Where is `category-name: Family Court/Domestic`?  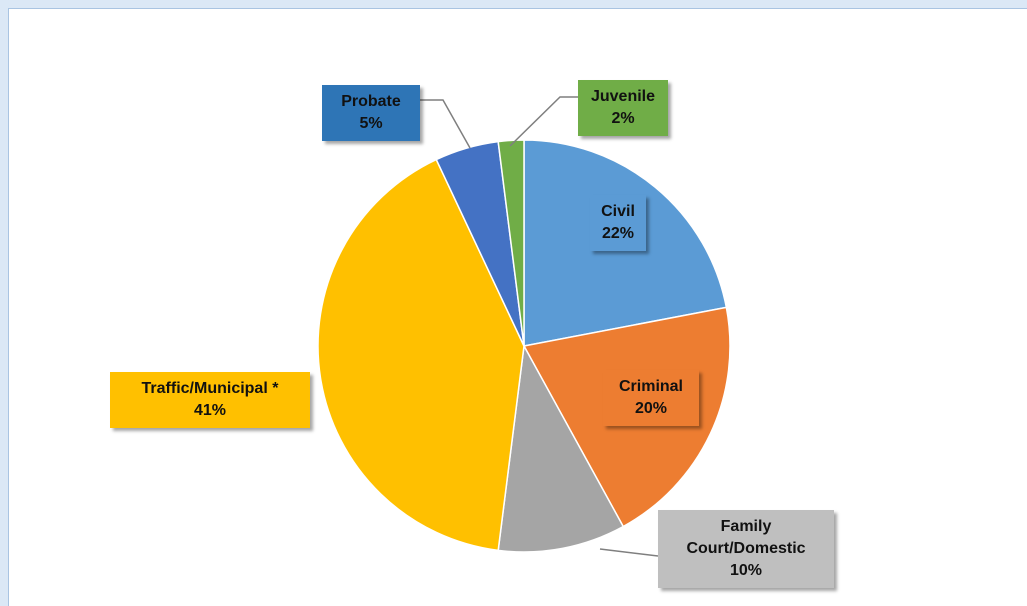
category-name: Family Court/Domestic is located at coordinates (746, 537).